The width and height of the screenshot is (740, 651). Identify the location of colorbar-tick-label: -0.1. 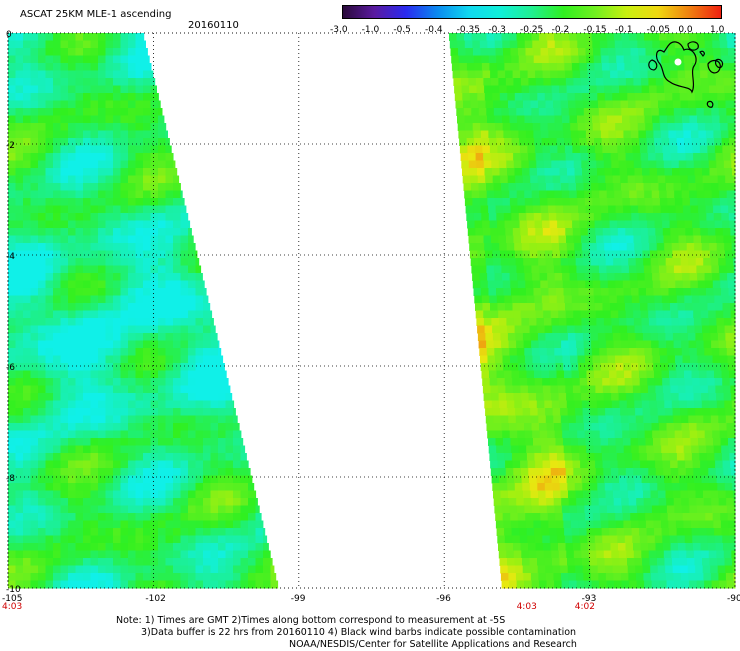
(624, 30).